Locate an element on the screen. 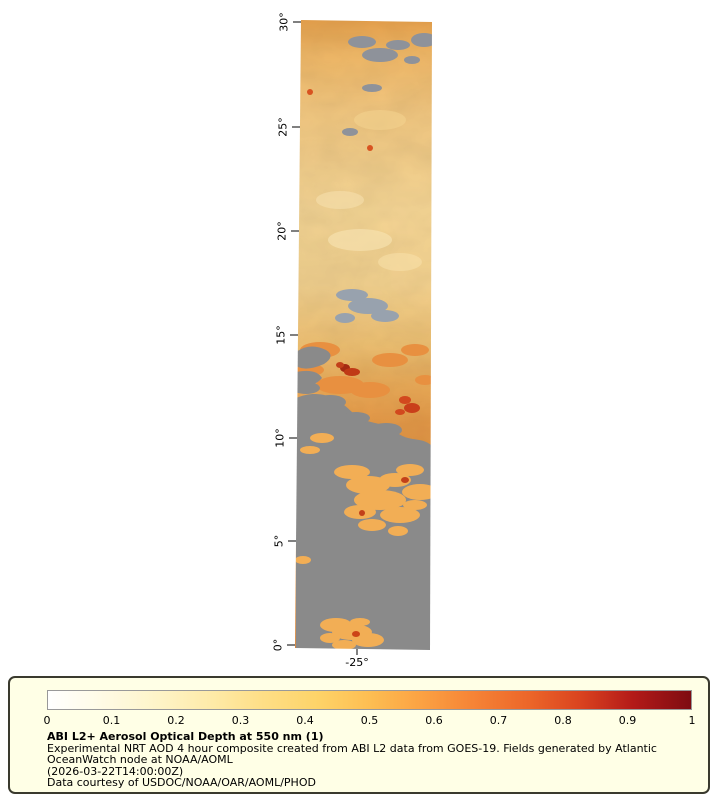  colorbar-tick-label: 0.8 is located at coordinates (563, 720).